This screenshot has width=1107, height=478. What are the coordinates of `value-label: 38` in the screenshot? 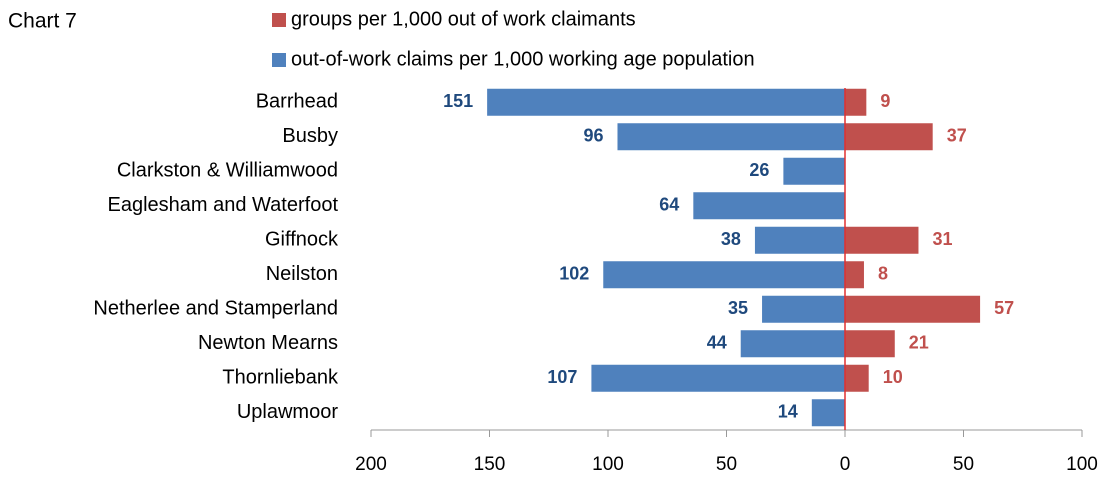 It's located at (731, 239).